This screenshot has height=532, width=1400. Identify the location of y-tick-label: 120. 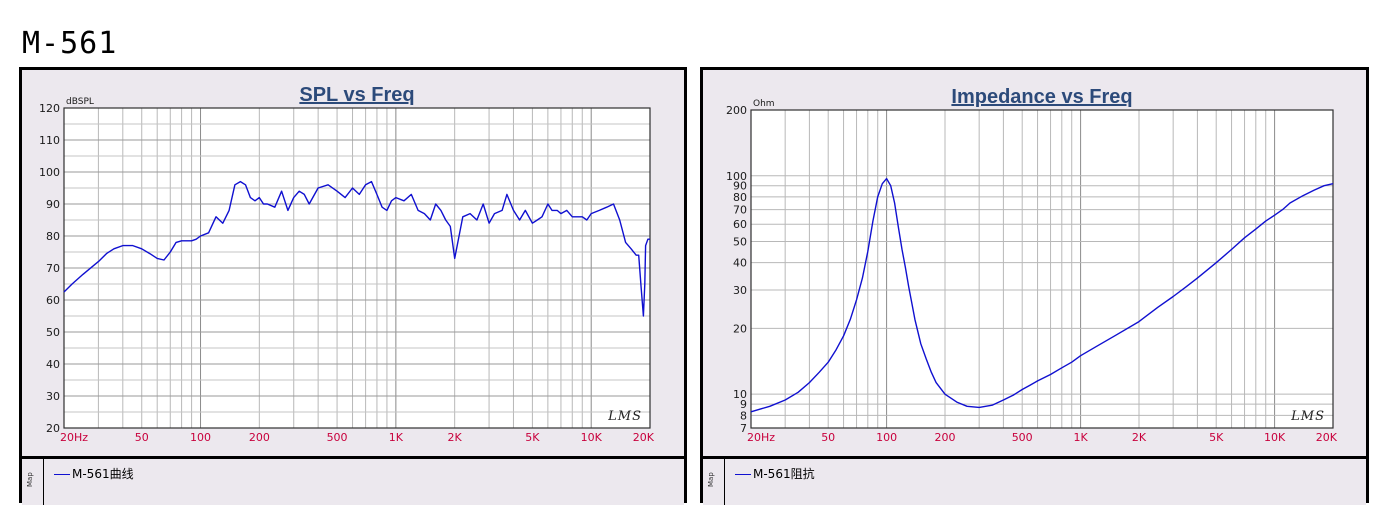
(49, 108).